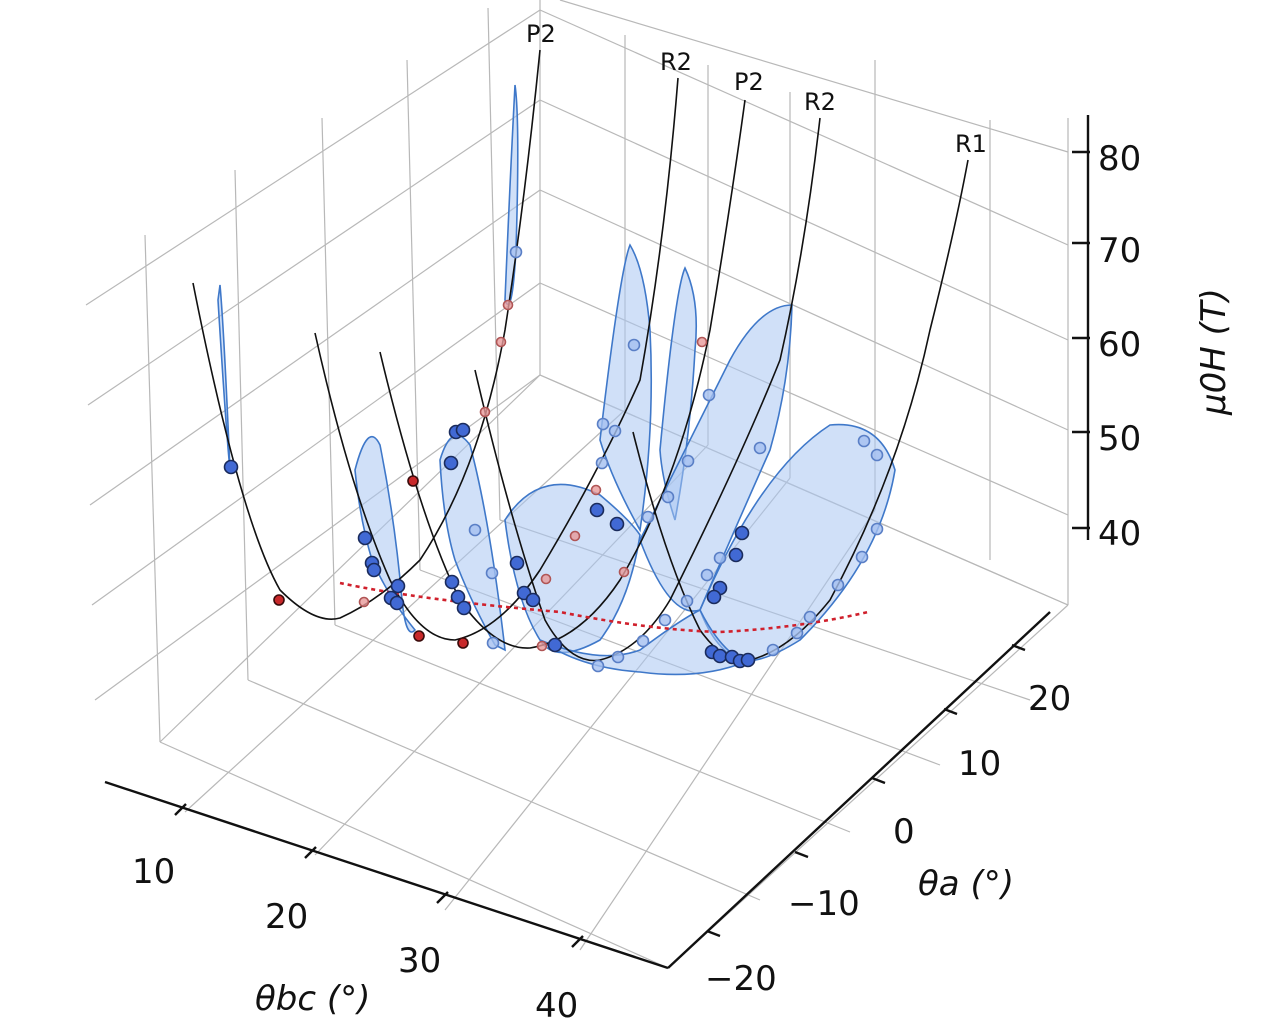 The image size is (1280, 1028). What do you see at coordinates (153, 872) in the screenshot?
I see `x-tick-label: 10` at bounding box center [153, 872].